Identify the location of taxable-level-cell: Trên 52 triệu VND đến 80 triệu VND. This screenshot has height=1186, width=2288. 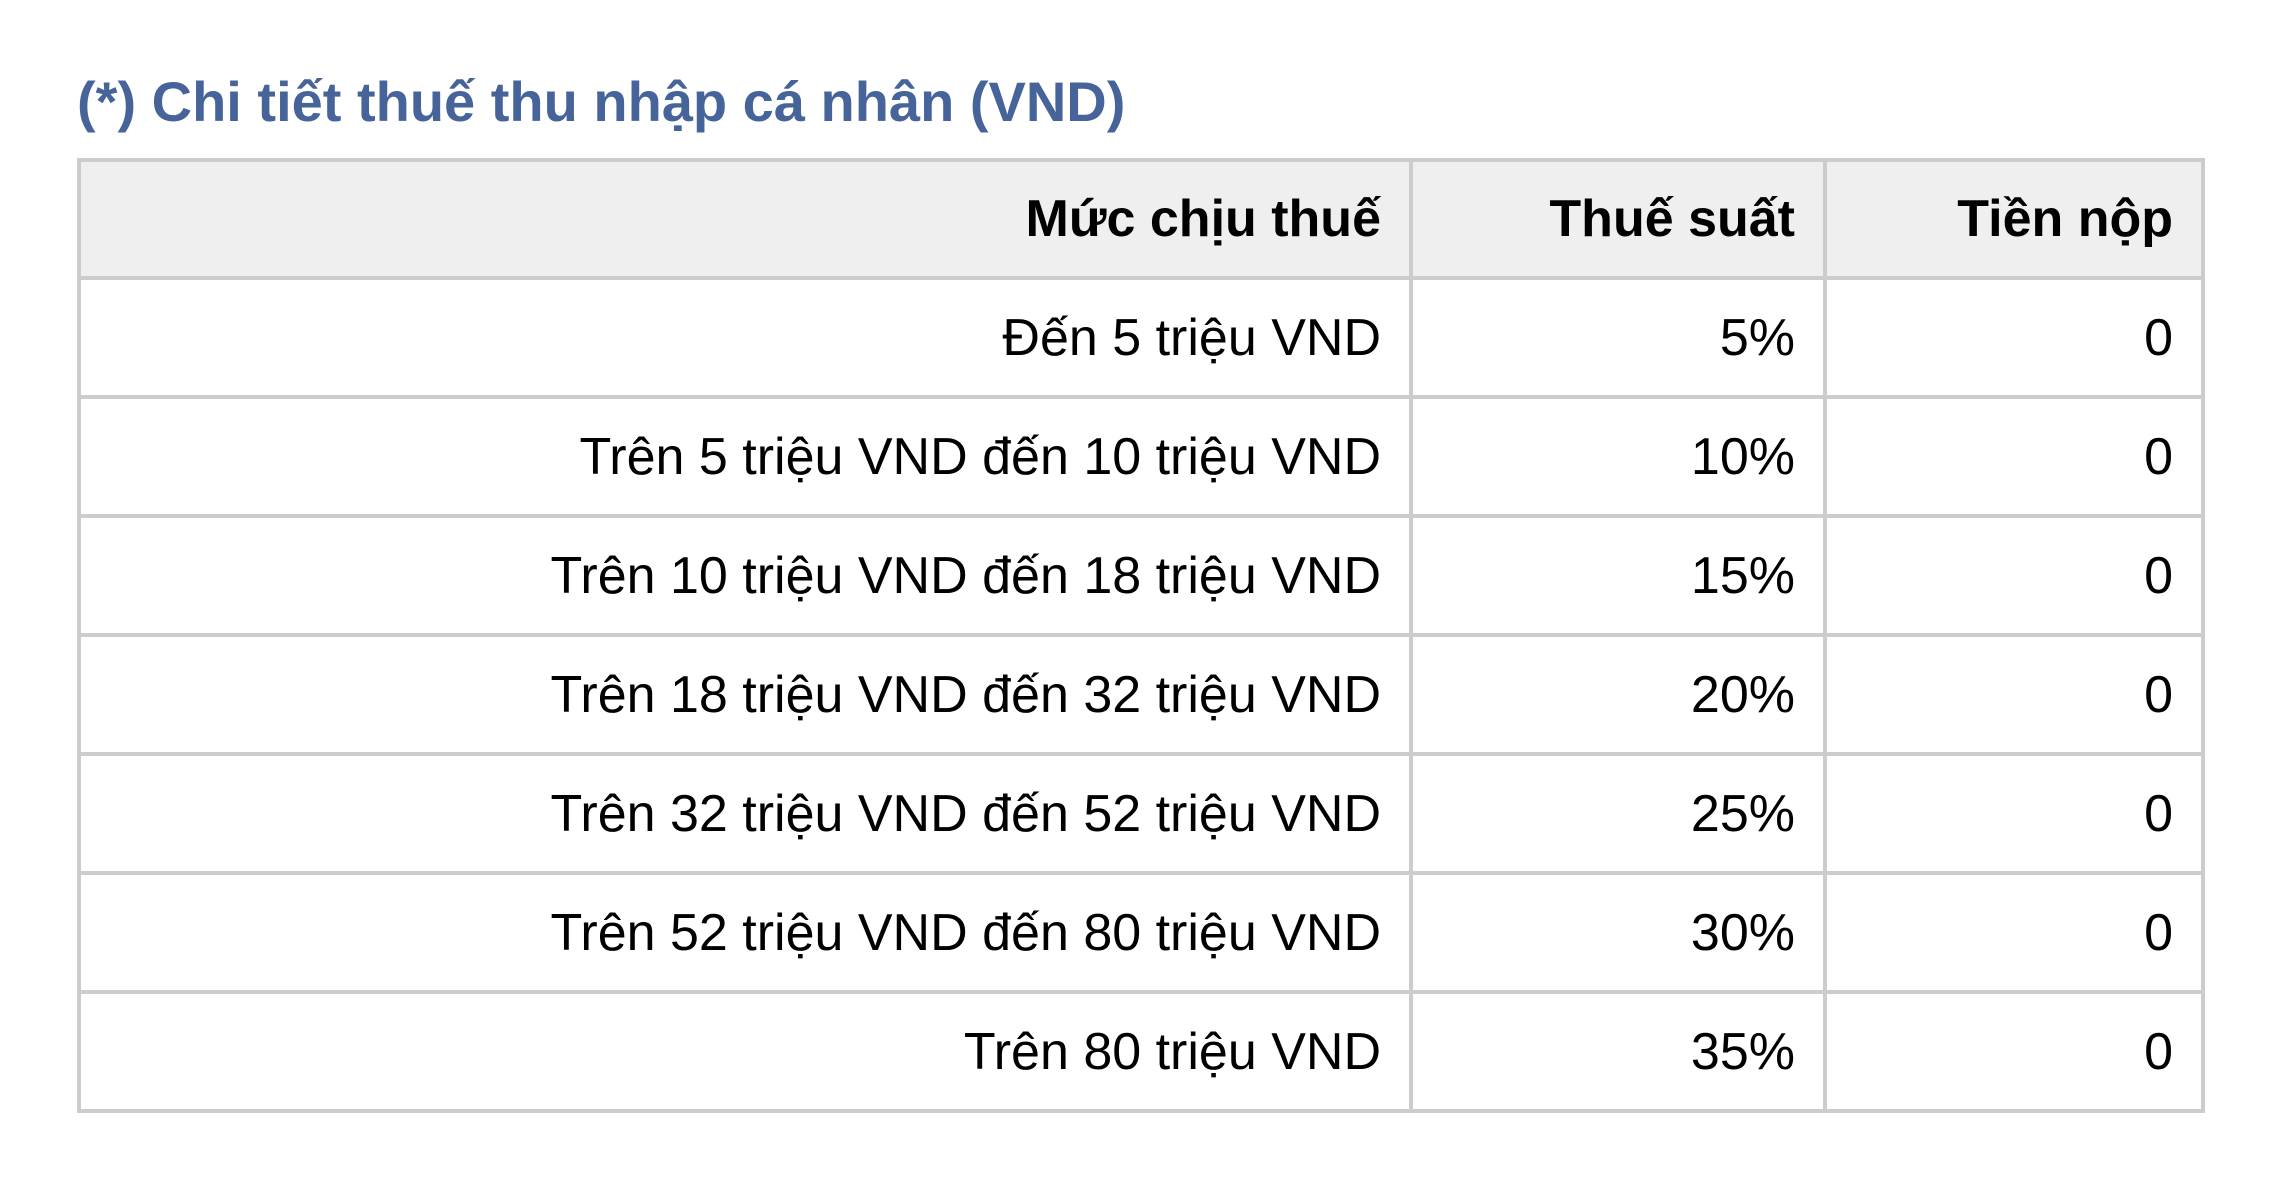
(745, 932).